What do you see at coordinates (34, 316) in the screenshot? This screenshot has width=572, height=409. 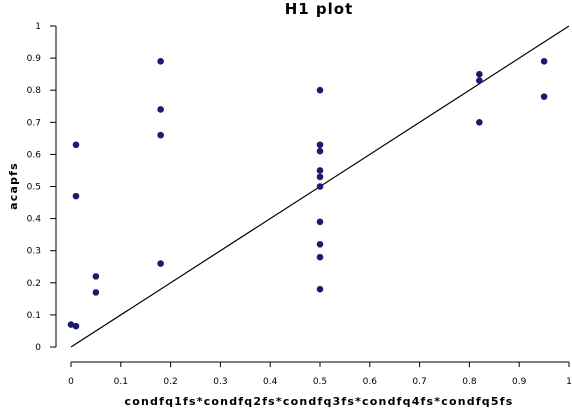 I see `y-tick-label: 0.1` at bounding box center [34, 316].